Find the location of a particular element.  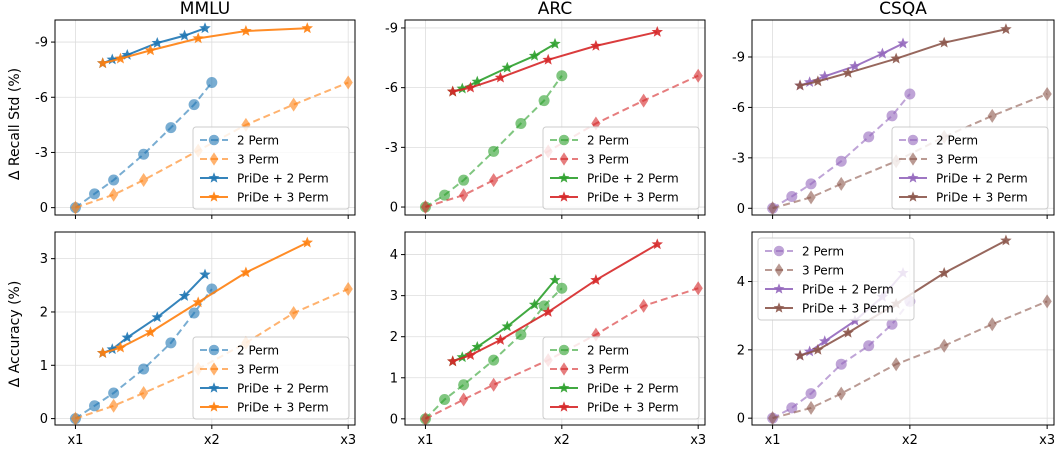

y-tick-label: -3 is located at coordinates (41, 153).